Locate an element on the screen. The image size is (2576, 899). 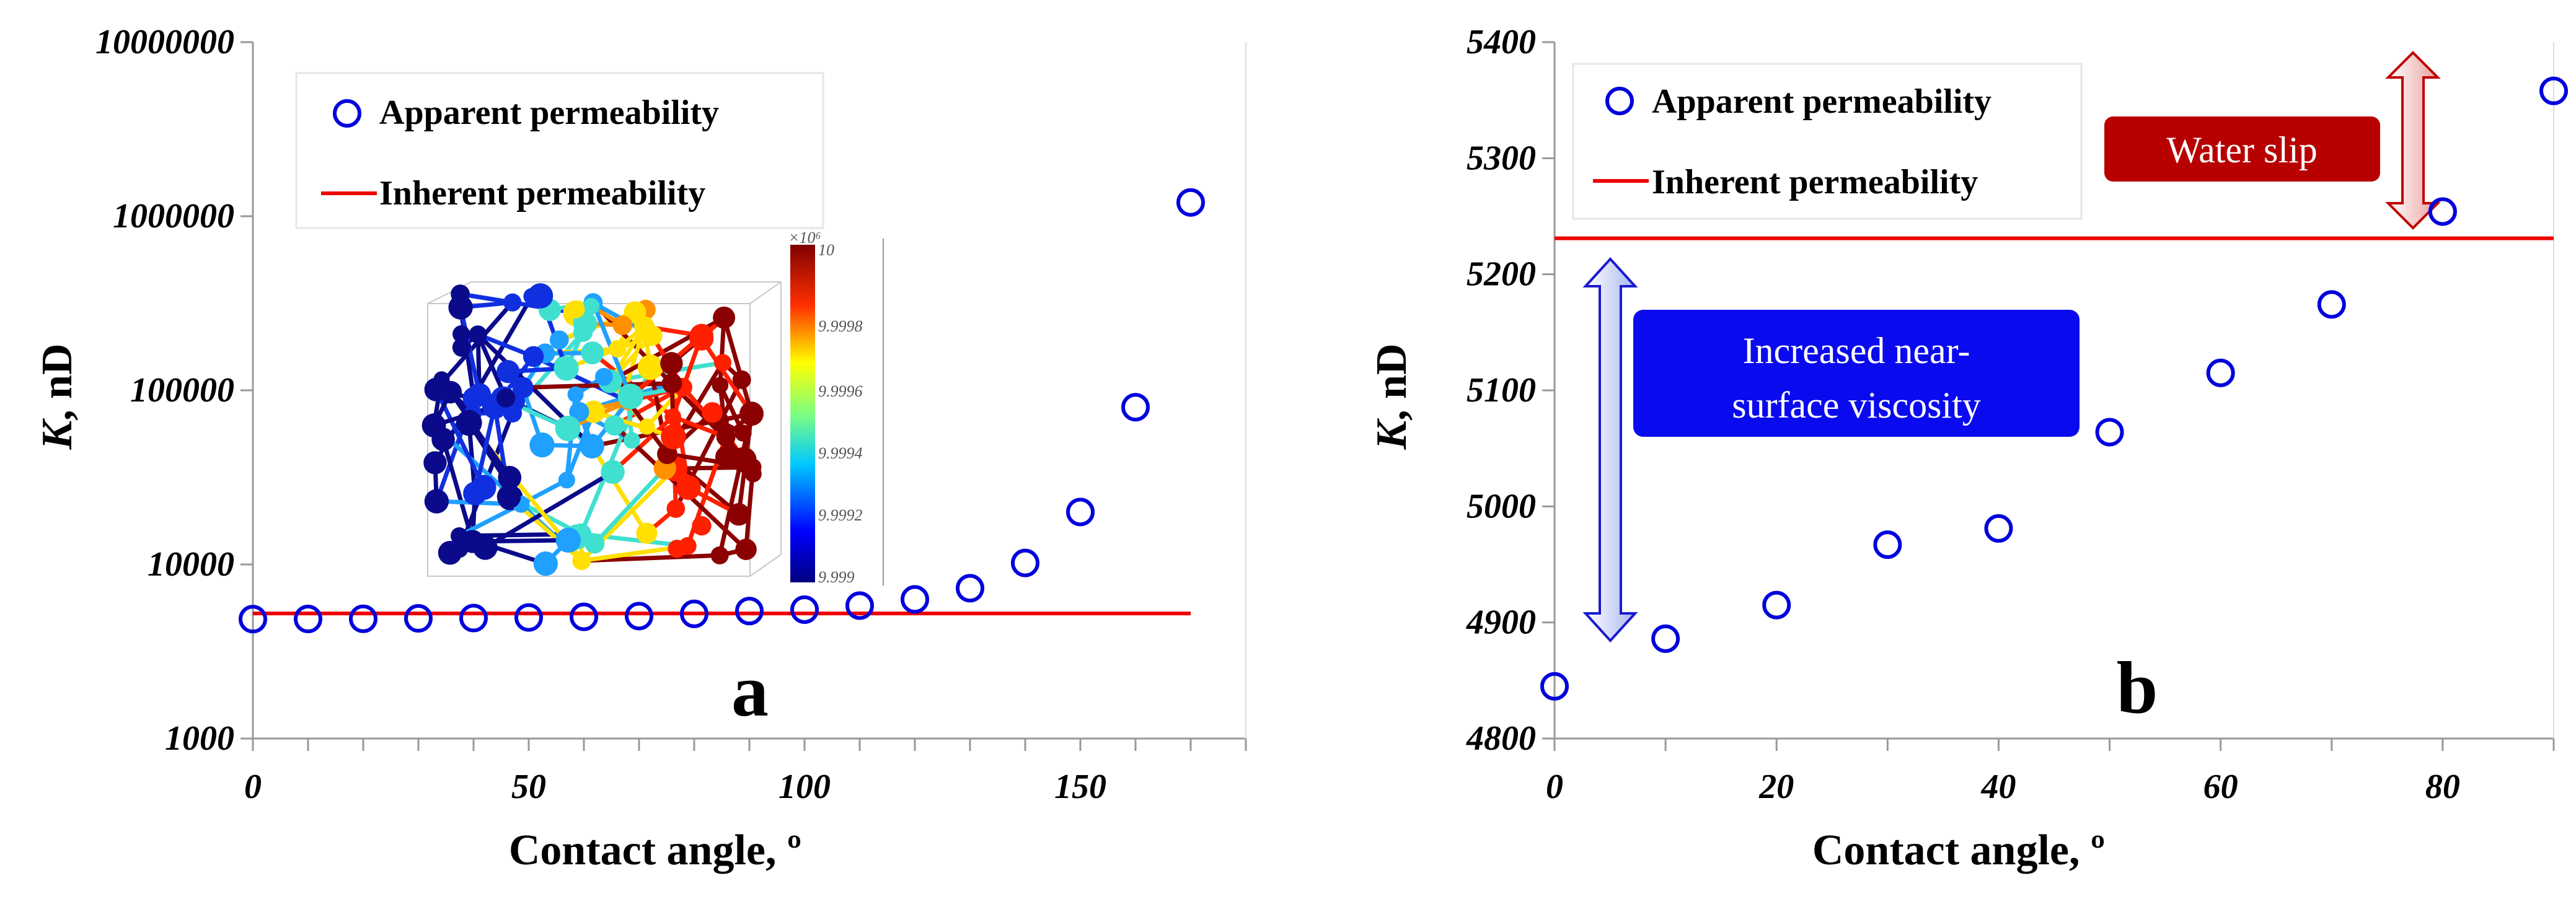
viscosity-label-line2: surface viscosity is located at coordinates (1856, 406).